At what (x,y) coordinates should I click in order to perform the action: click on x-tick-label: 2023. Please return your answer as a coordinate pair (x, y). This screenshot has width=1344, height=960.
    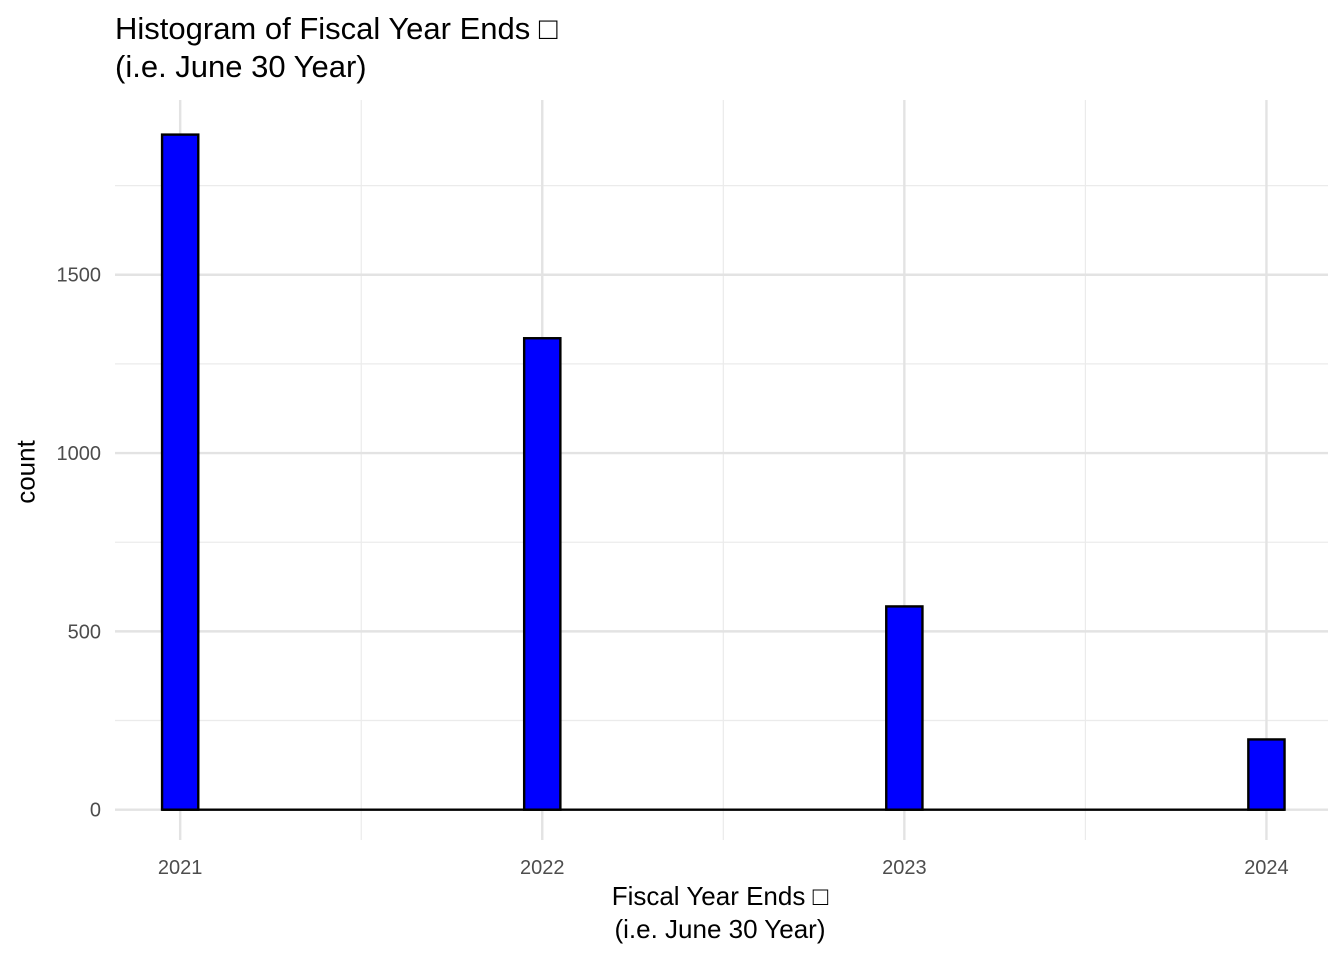
    Looking at the image, I should click on (904, 868).